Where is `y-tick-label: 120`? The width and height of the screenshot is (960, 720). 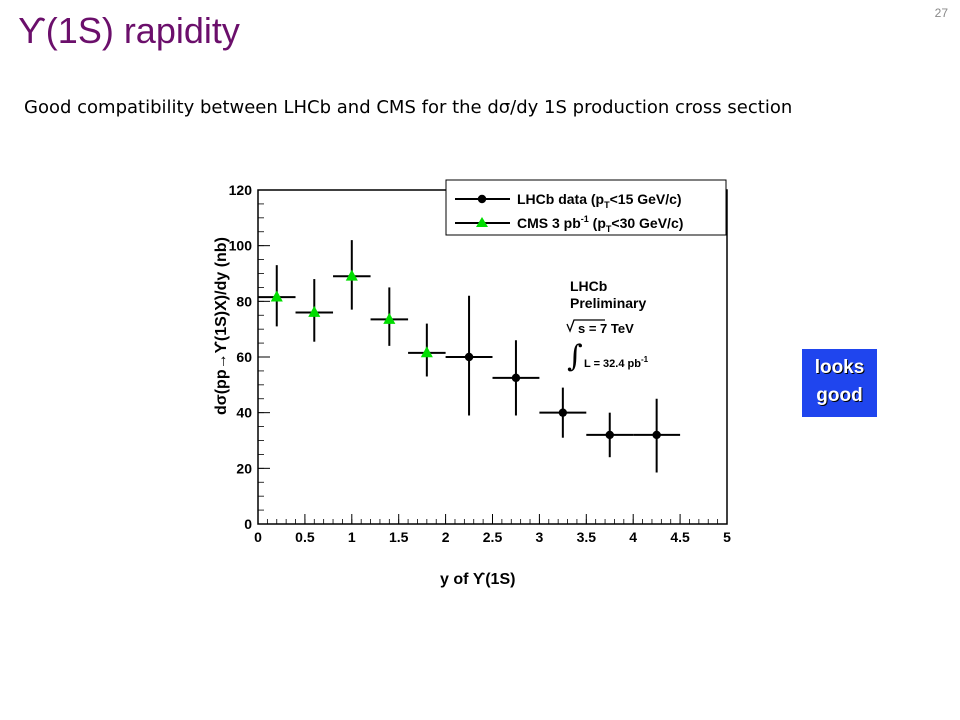
y-tick-label: 120 is located at coordinates (241, 190).